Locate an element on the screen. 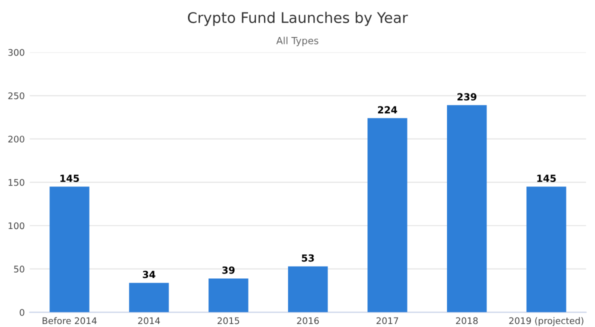 The image size is (595, 327). chart-title: Crypto Fund Launches by Year is located at coordinates (298, 19).